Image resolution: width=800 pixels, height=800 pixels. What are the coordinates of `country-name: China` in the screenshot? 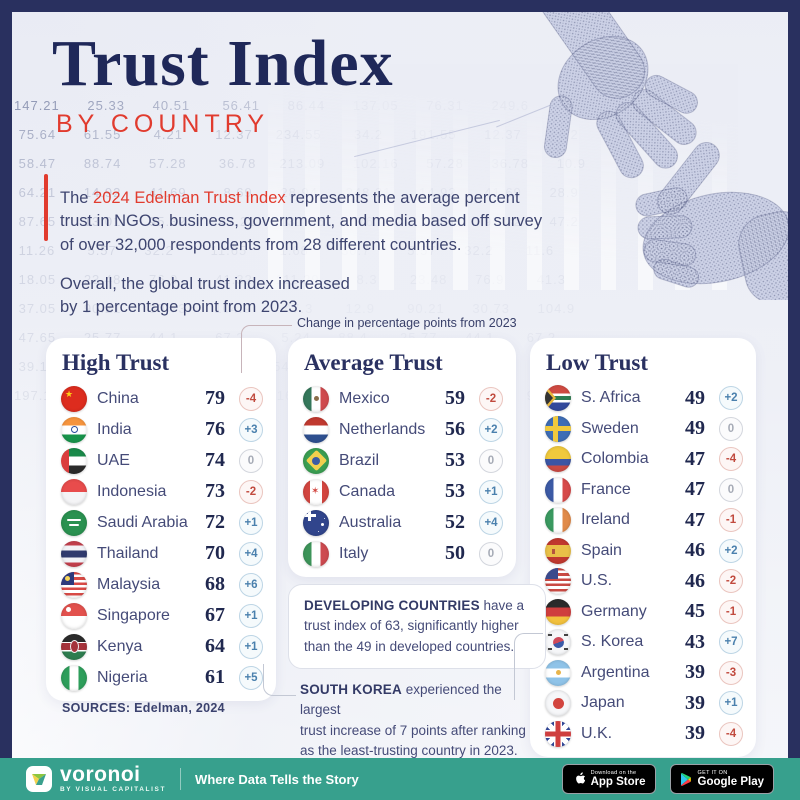 It's located at (118, 398).